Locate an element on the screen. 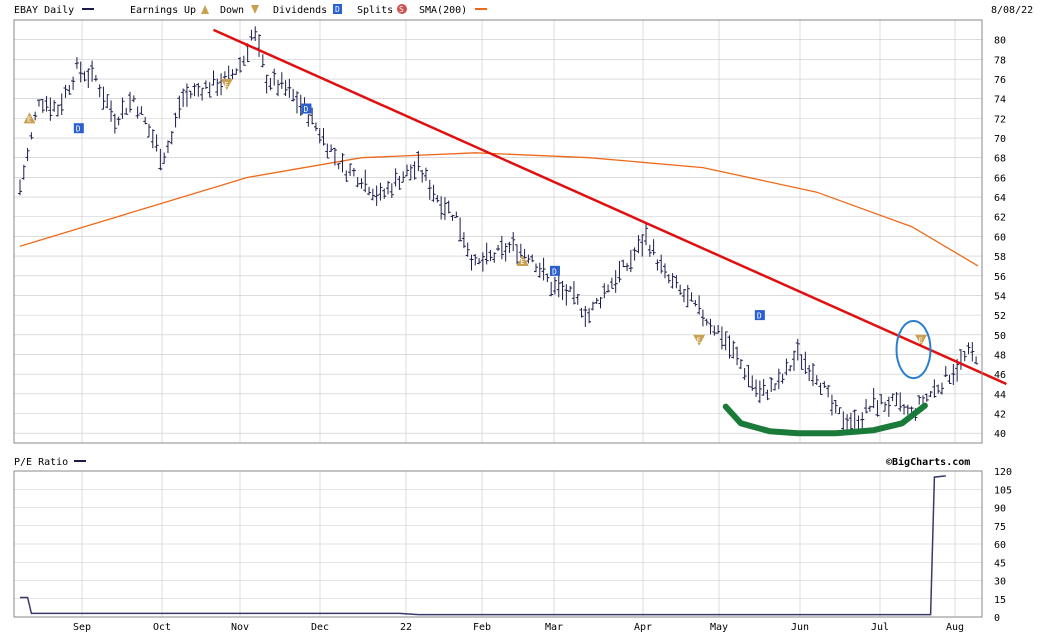 The image size is (1045, 635). price-y-tick: 76 is located at coordinates (1000, 80).